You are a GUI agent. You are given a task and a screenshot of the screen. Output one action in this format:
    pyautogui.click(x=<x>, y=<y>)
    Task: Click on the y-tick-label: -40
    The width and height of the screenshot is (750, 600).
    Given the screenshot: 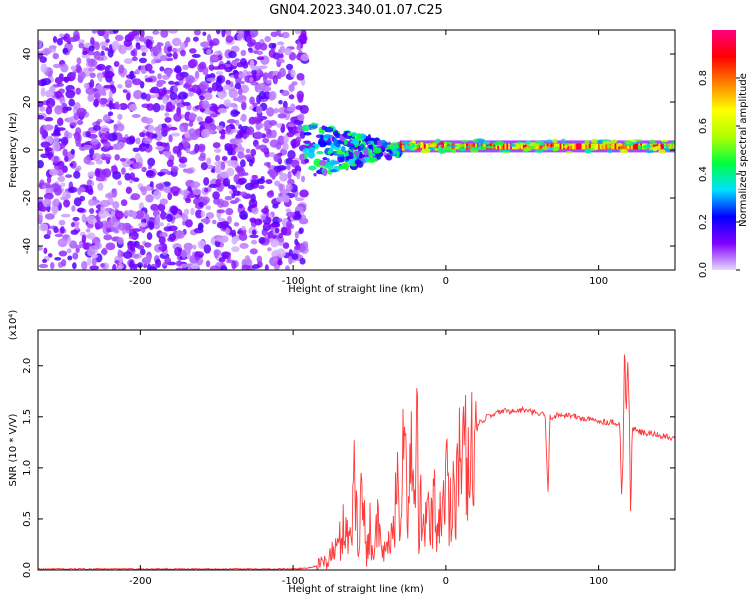 What is the action you would take?
    pyautogui.click(x=27, y=246)
    